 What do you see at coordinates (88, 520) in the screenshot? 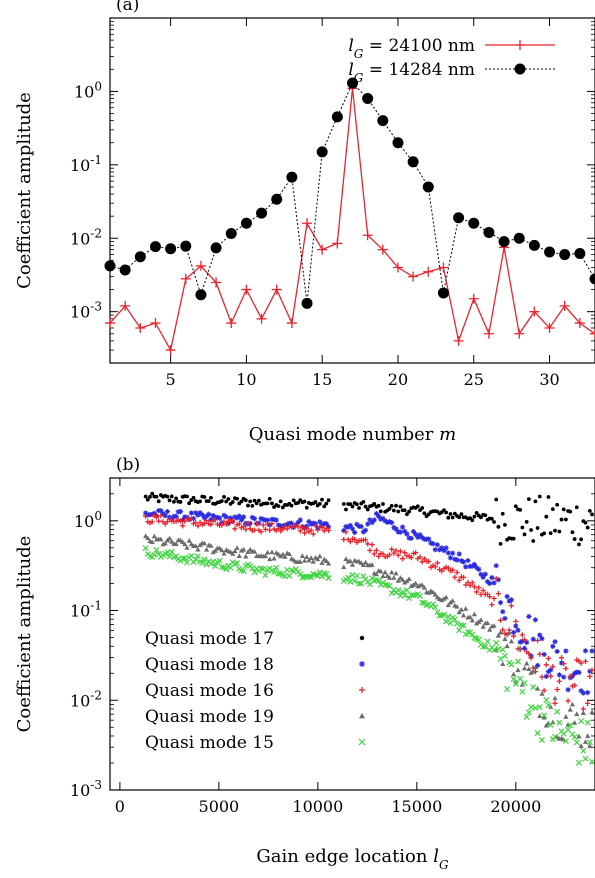
I see `panel-b-y-tick-label: 100` at bounding box center [88, 520].